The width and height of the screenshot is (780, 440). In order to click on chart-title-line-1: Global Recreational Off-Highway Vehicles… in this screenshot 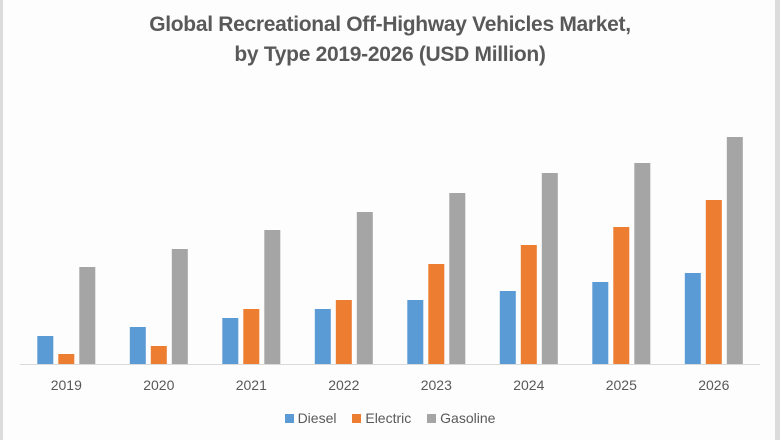, I will do `click(390, 24)`.